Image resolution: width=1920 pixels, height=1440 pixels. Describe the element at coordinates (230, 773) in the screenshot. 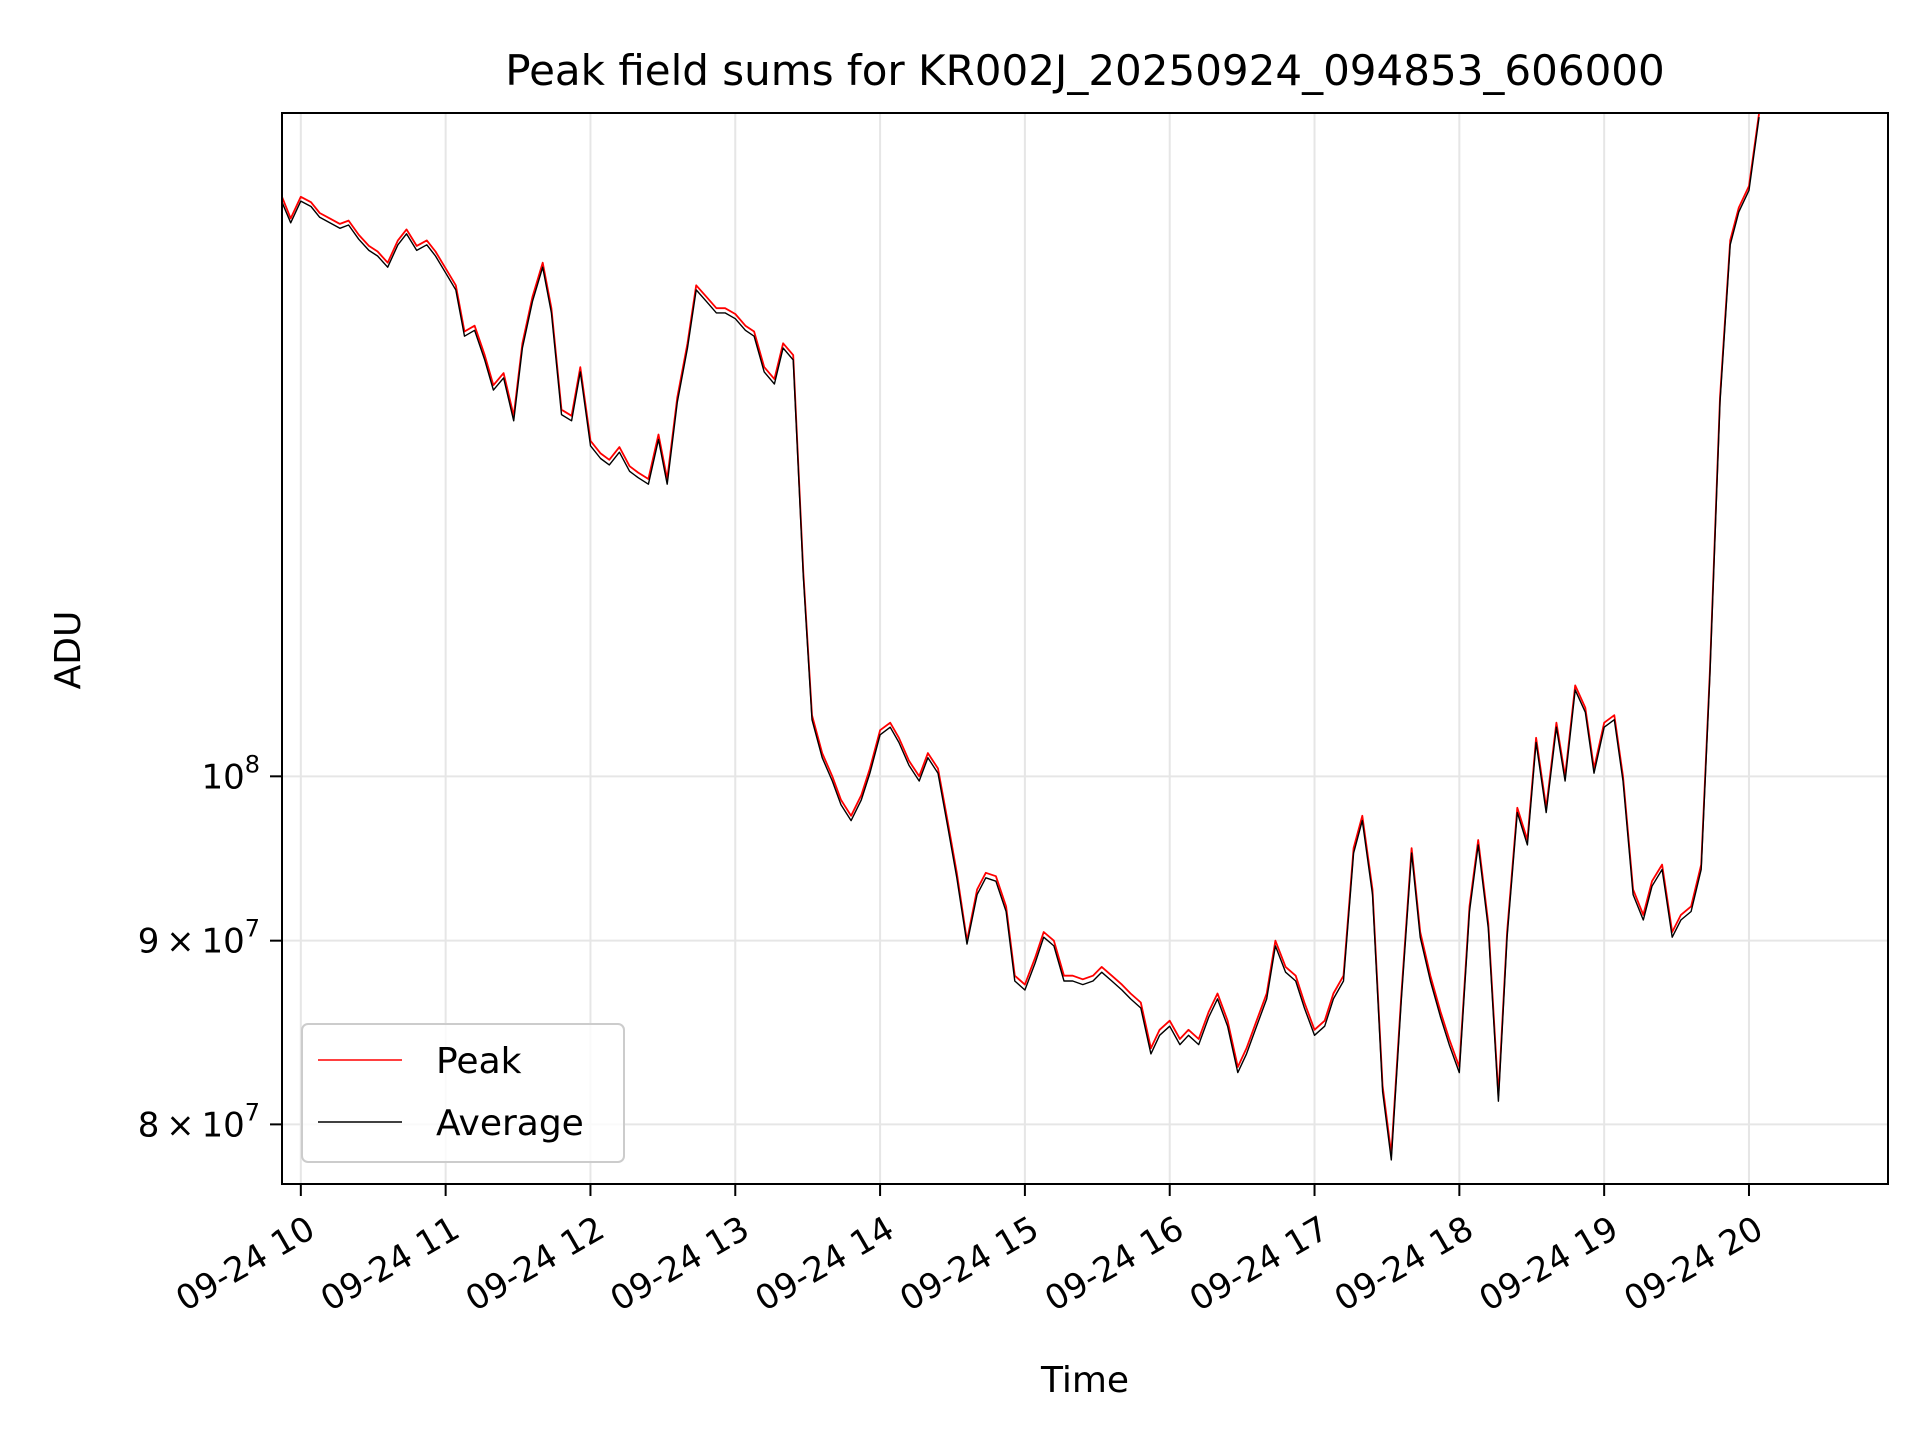

I see `y-tick-label: 108` at that location.